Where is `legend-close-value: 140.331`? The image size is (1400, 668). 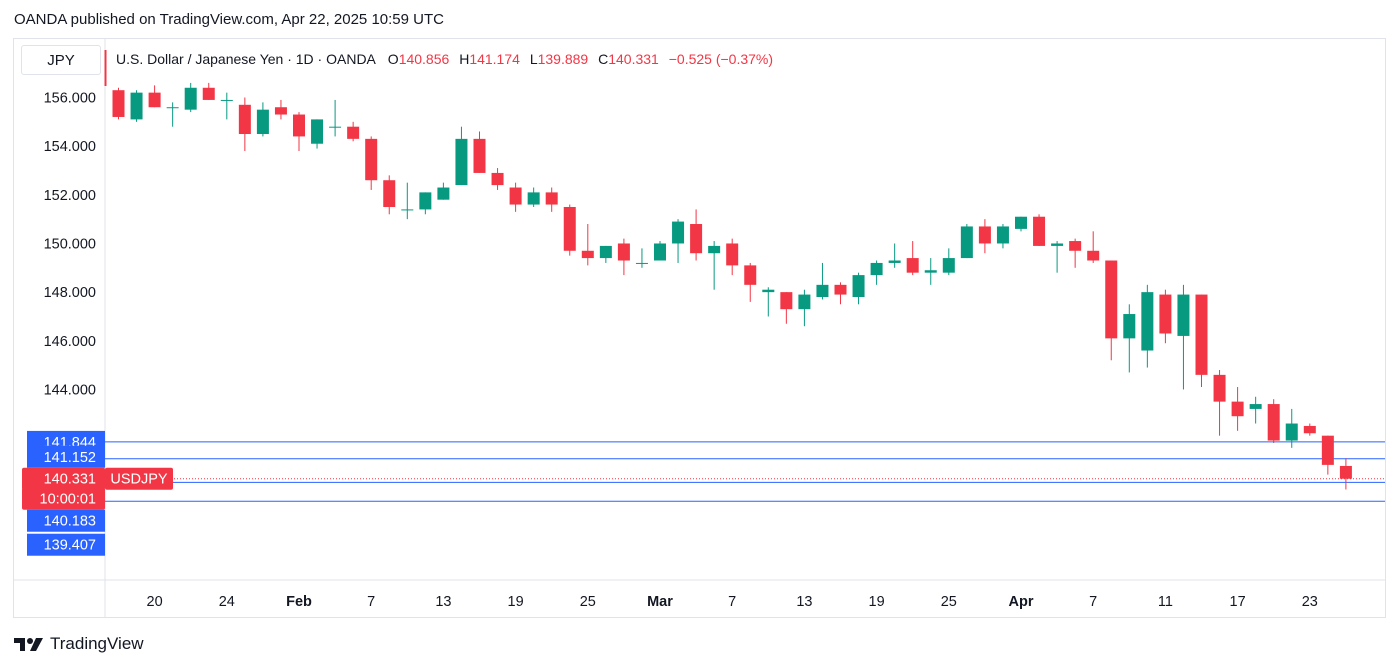
legend-close-value: 140.331 is located at coordinates (633, 59).